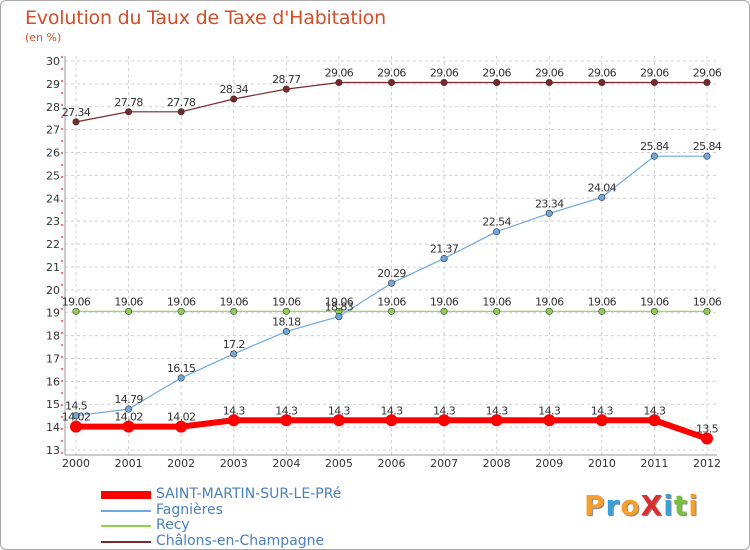  What do you see at coordinates (53, 61) in the screenshot?
I see `y-tick-label: 30` at bounding box center [53, 61].